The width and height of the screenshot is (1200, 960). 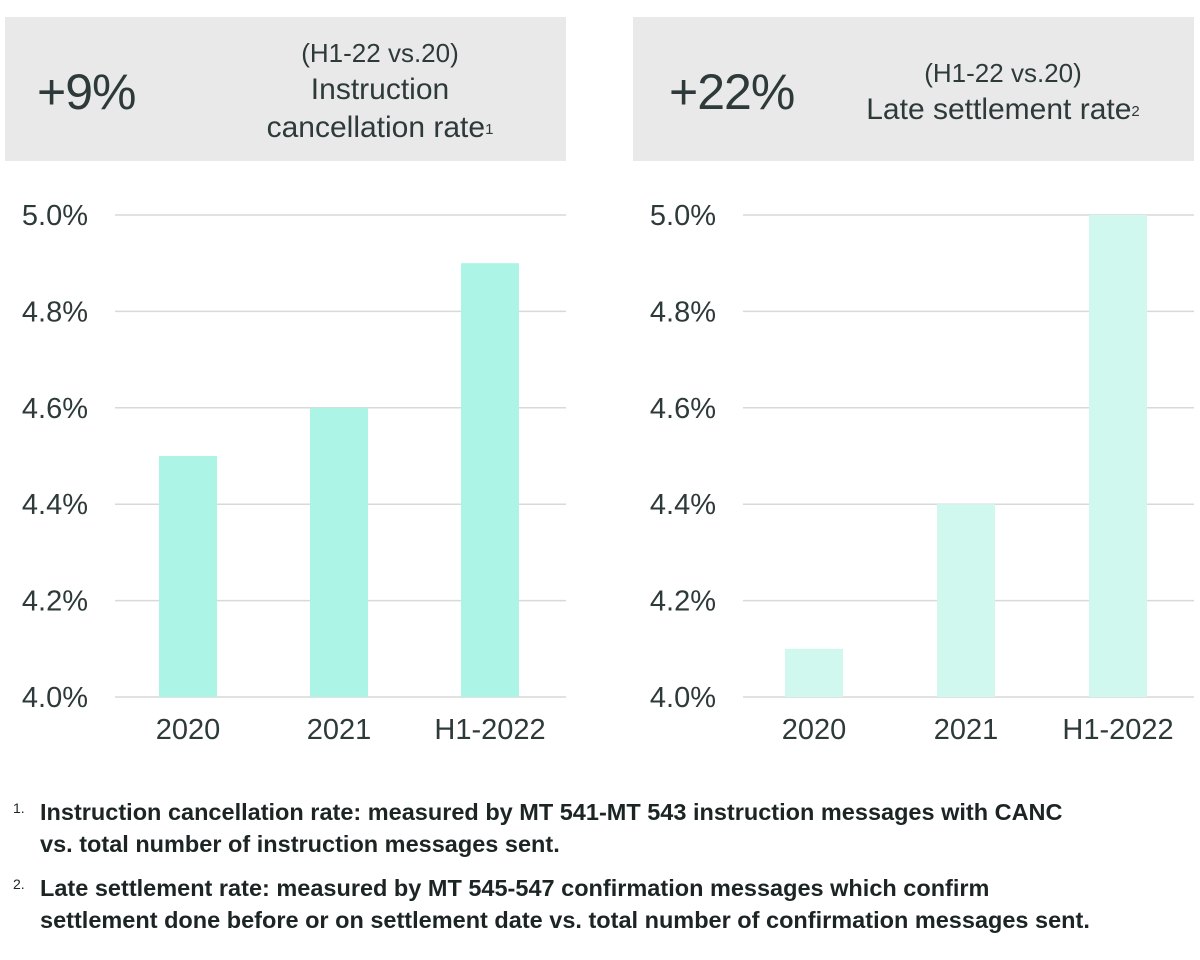 I want to click on right-footnote-ref: 2, so click(x=1135, y=111).